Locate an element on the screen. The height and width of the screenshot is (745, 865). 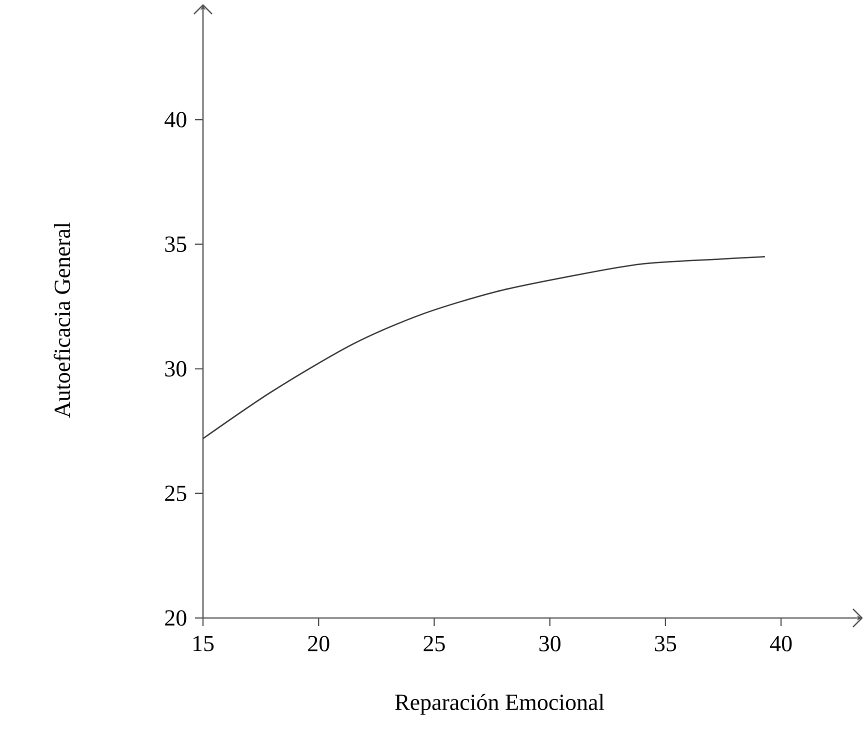
x-axis-title: Reparación Emocional is located at coordinates (499, 704).